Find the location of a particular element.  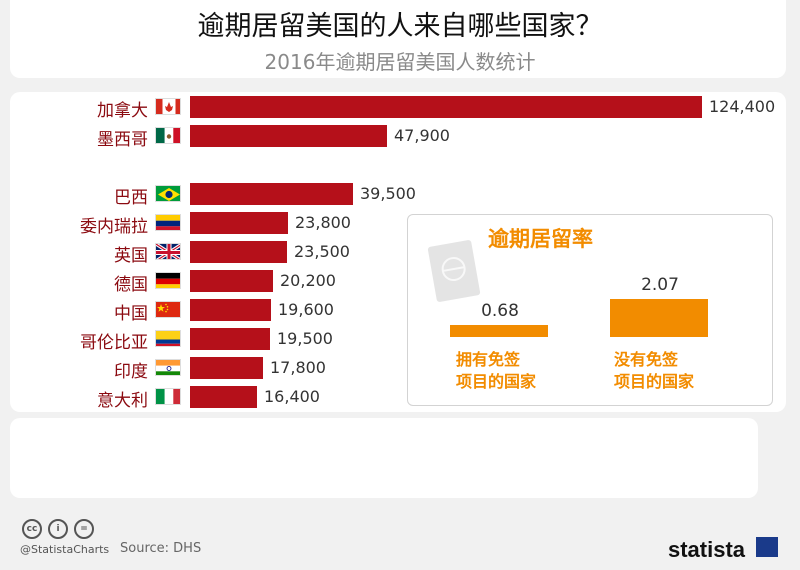

bar-value-label: 47,900 is located at coordinates (422, 135).